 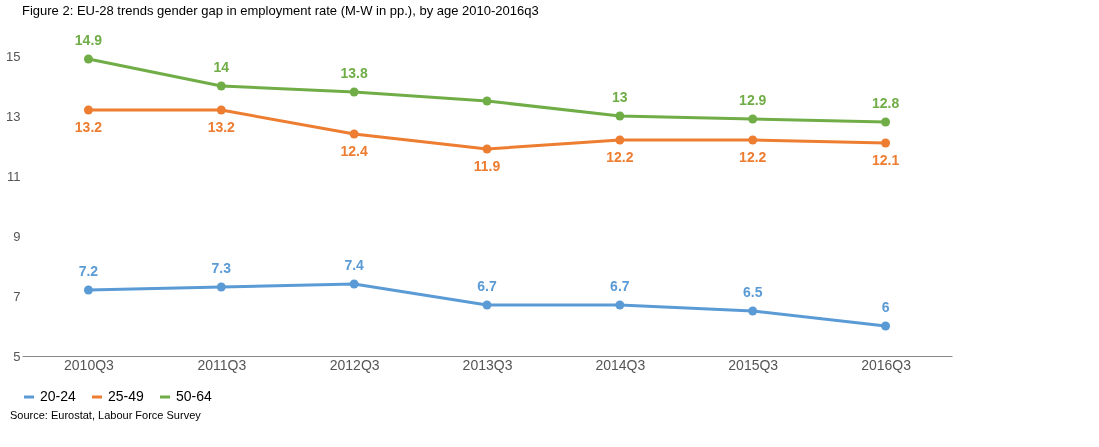 What do you see at coordinates (58, 396) in the screenshot?
I see `legend-label: 20-24` at bounding box center [58, 396].